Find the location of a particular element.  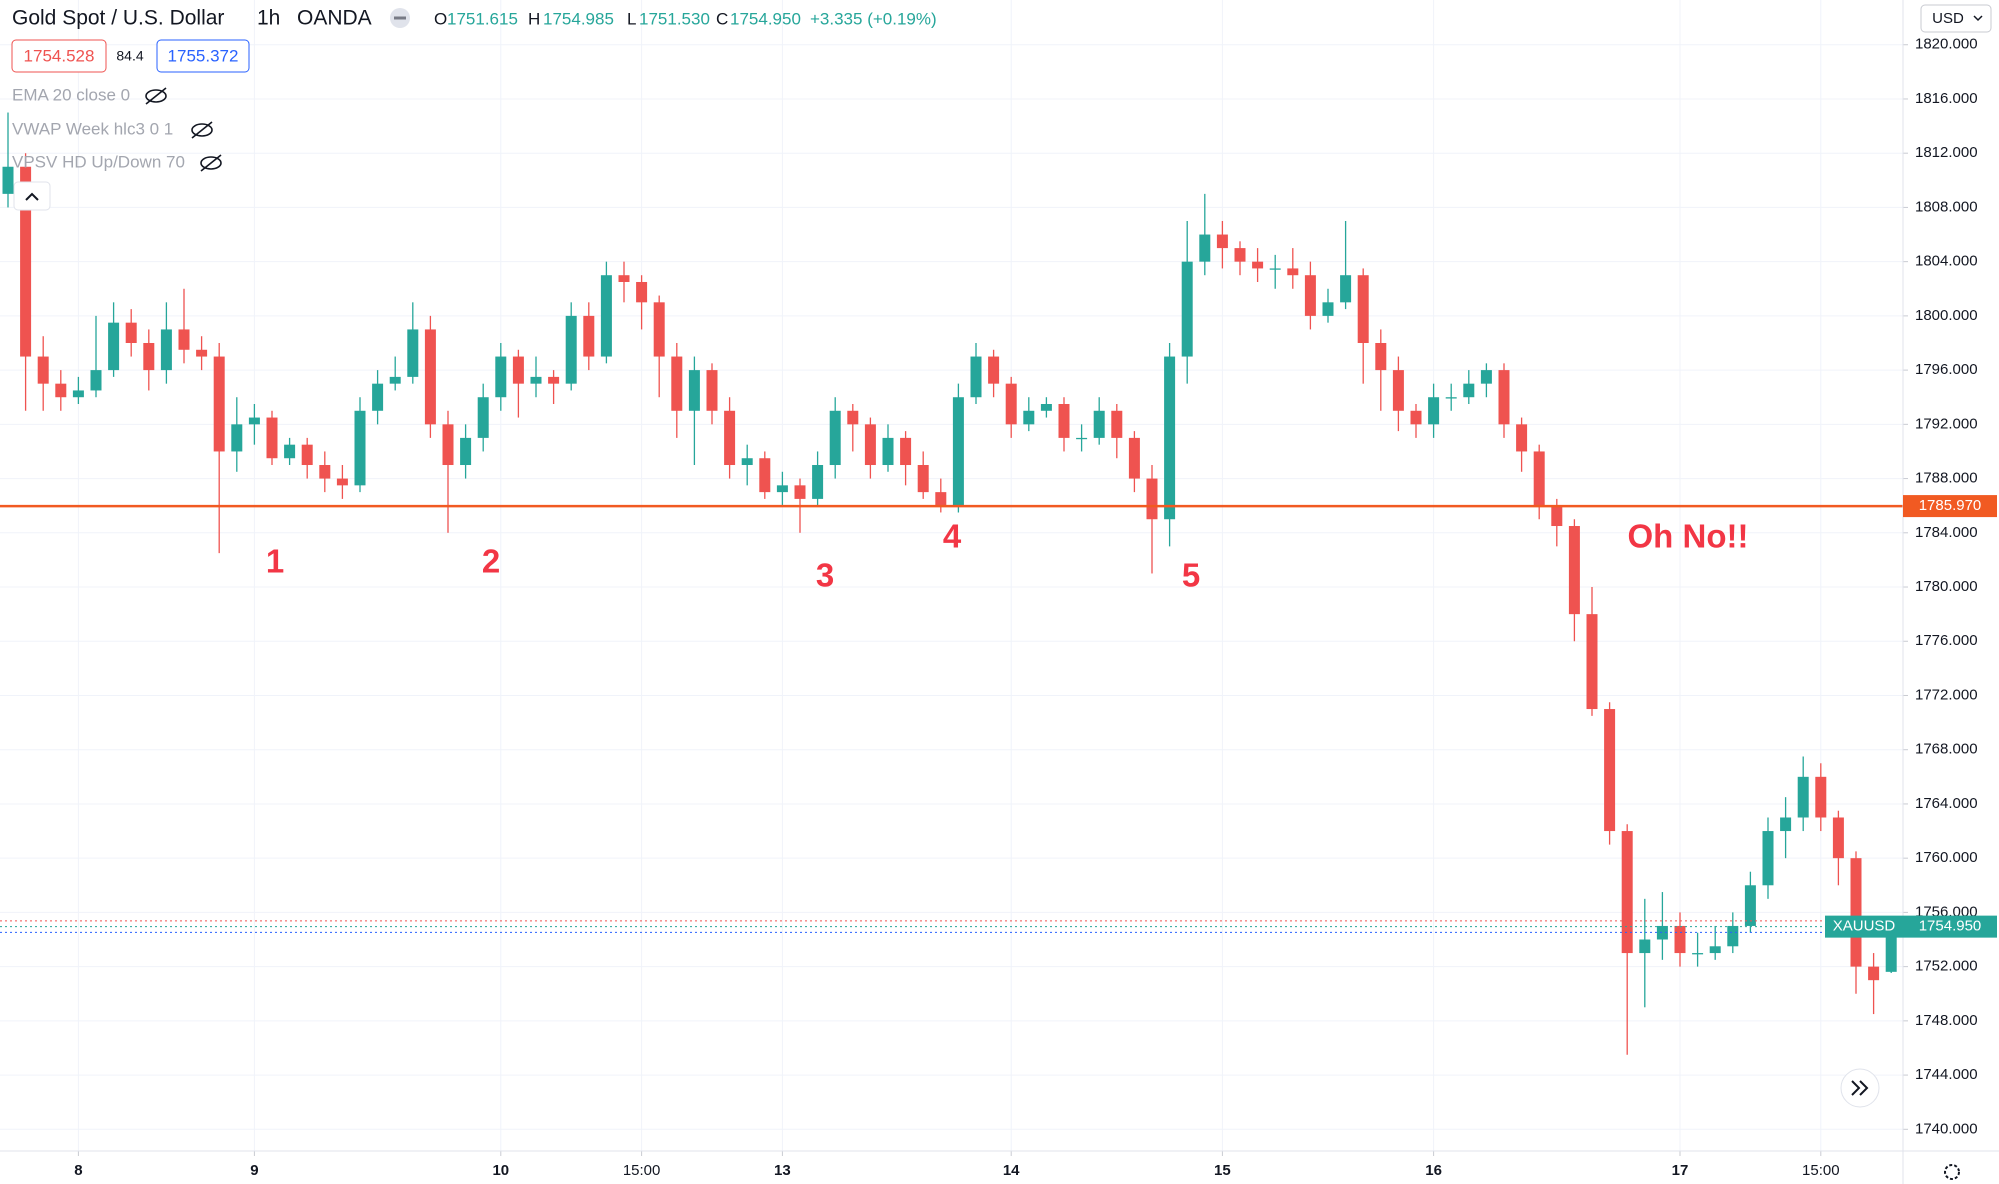

y-tick-label: 1812.000 is located at coordinates (1946, 152).